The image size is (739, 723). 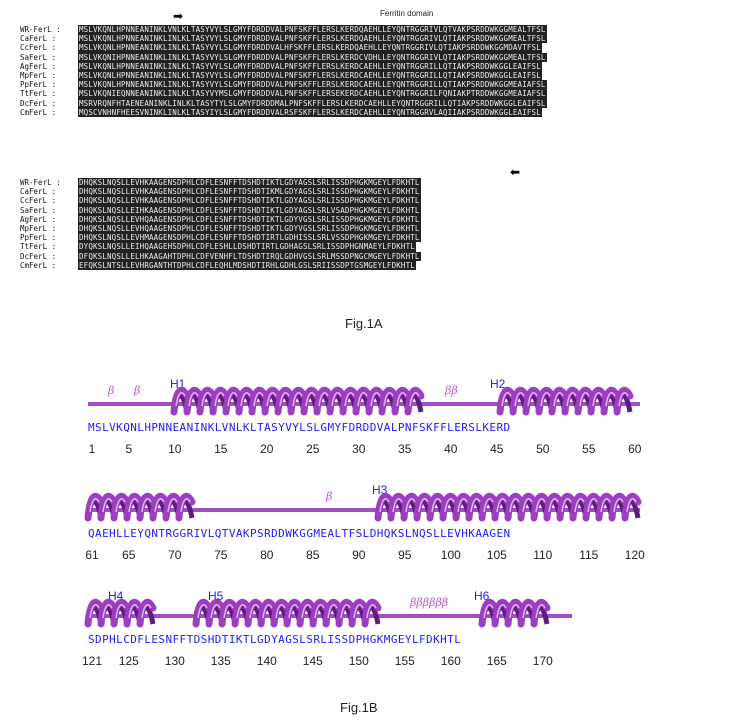 I want to click on helix-label-h5: H5, so click(x=216, y=596).